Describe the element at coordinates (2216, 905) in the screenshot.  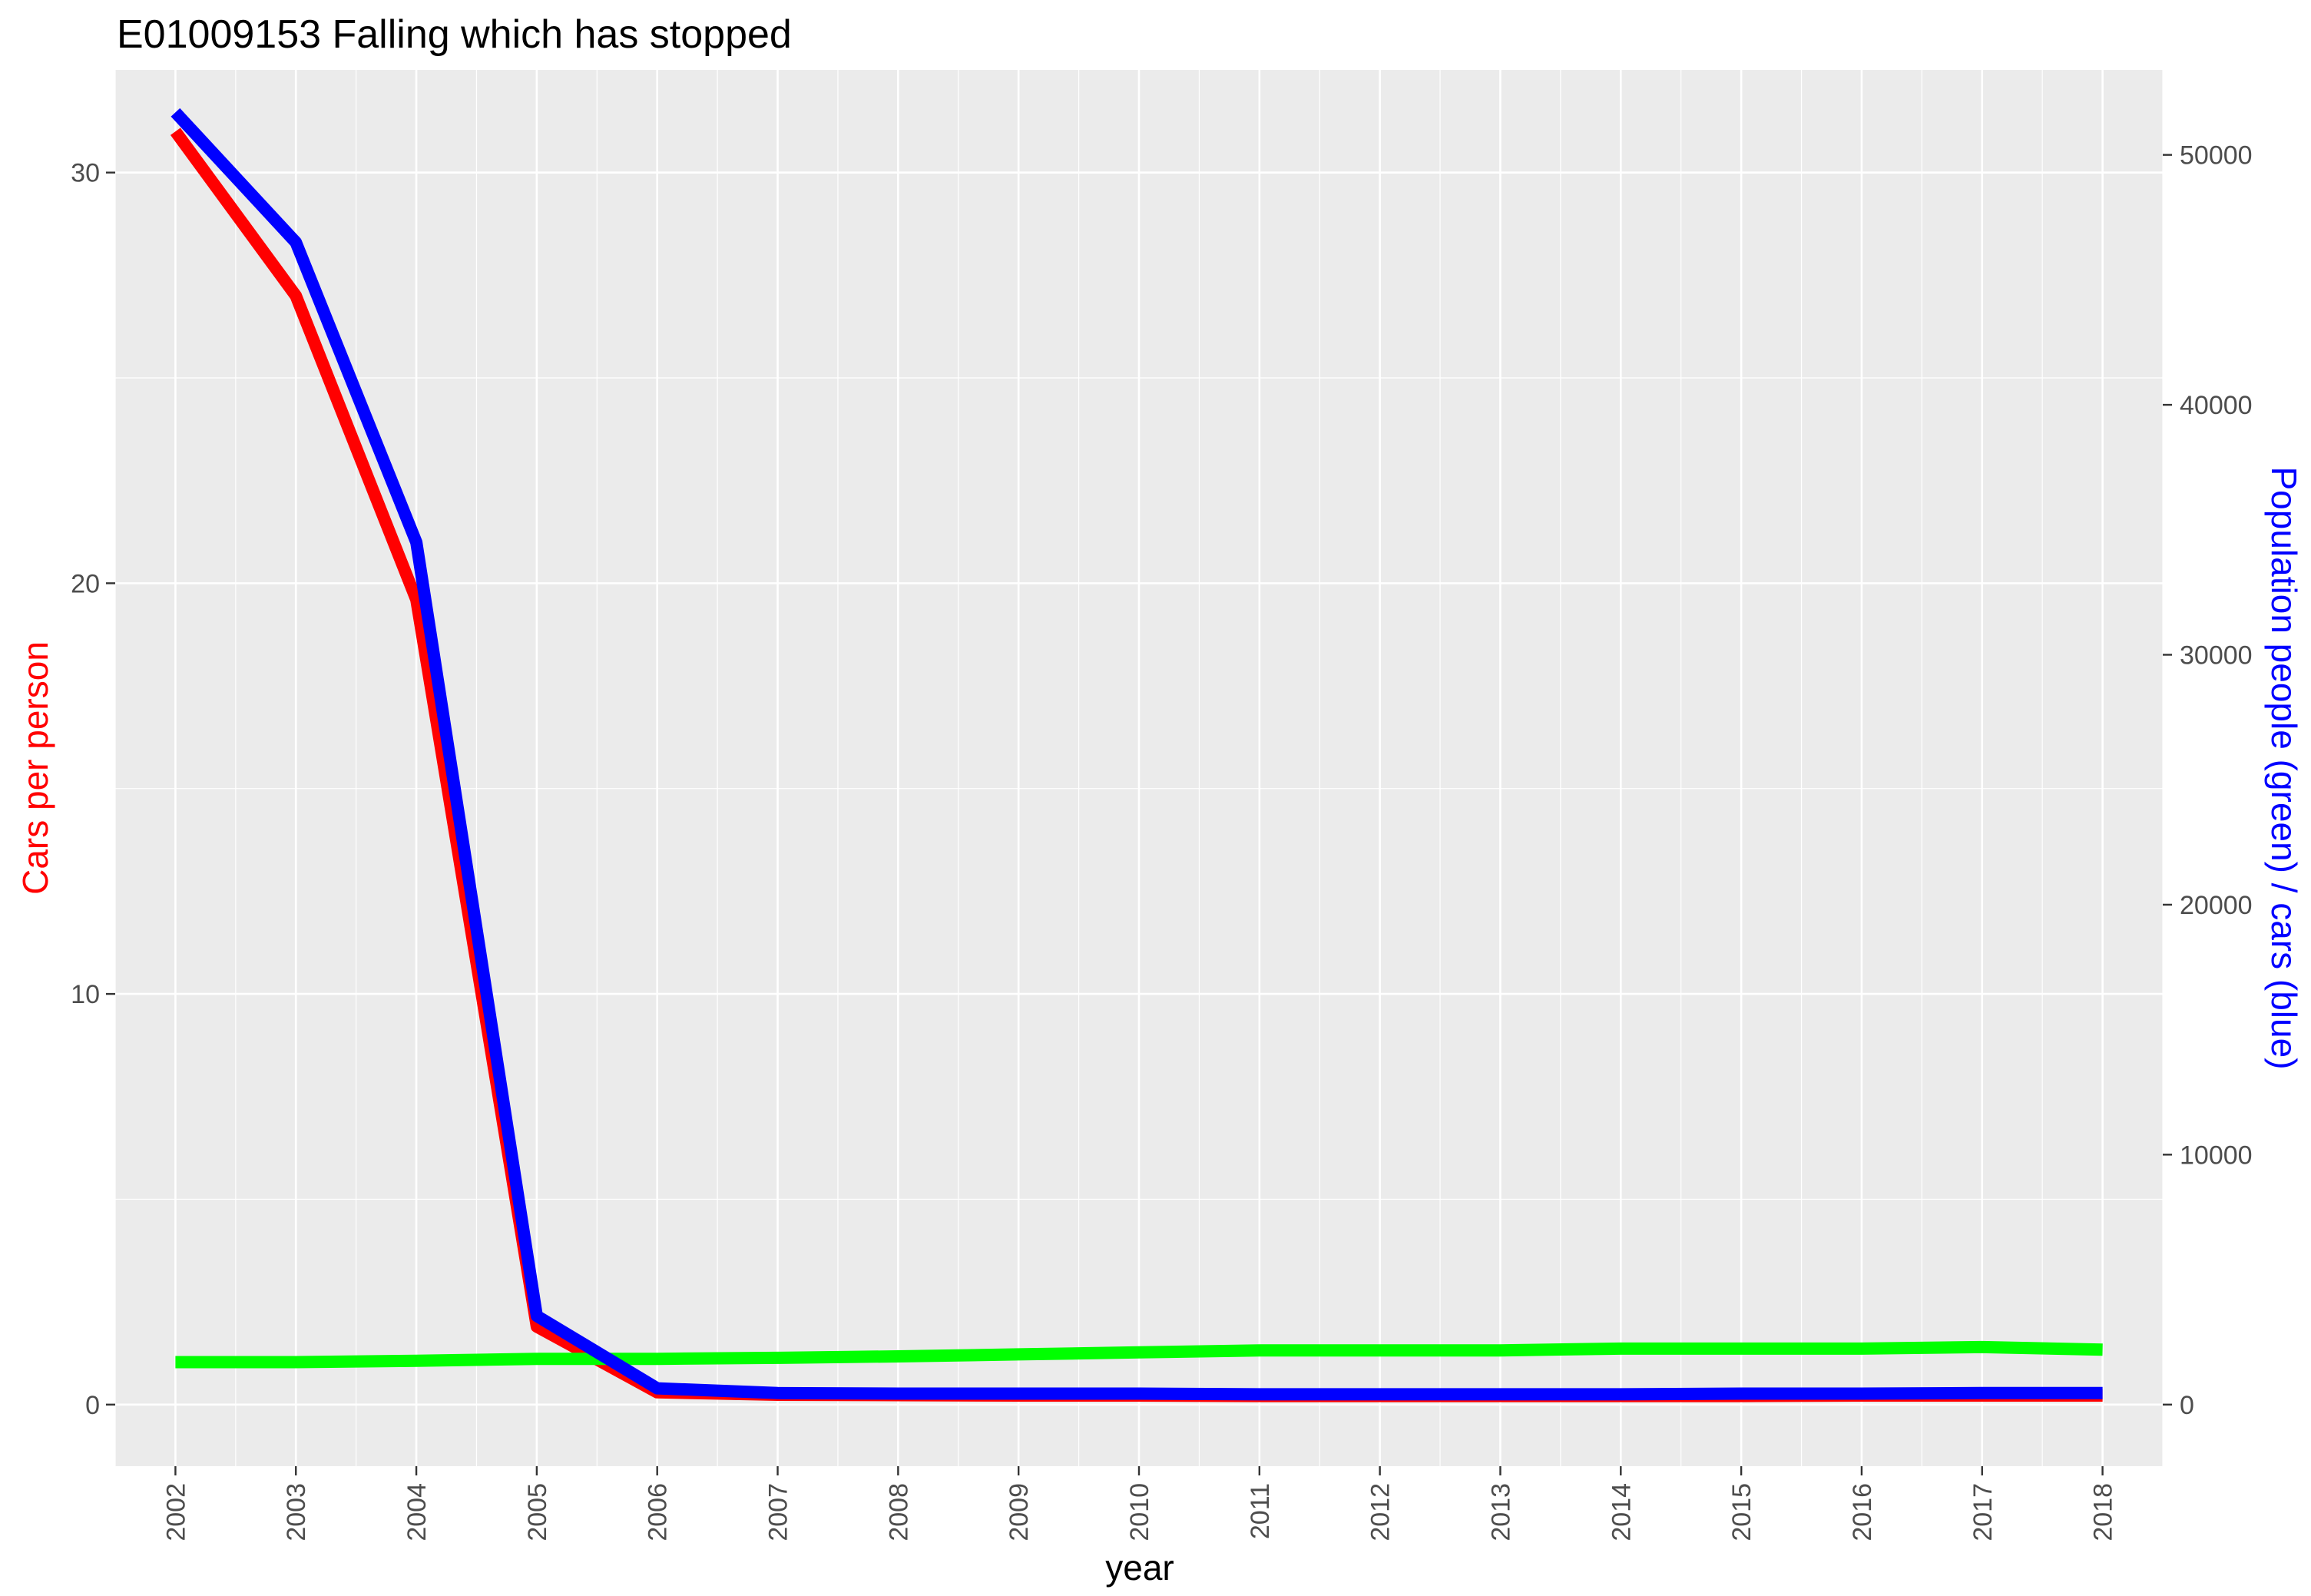
I see `right-axis-tick-label: 20000` at that location.